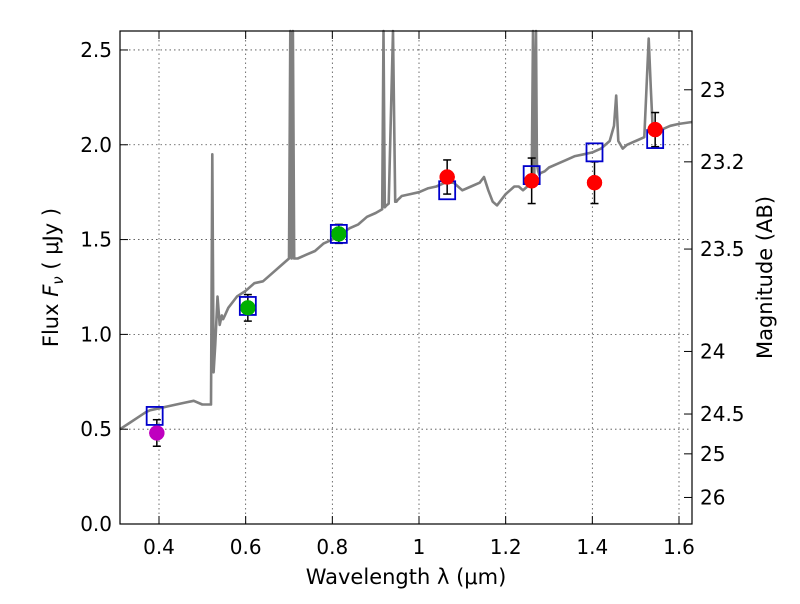 Image resolution: width=800 pixels, height=604 pixels. Describe the element at coordinates (96, 429) in the screenshot. I see `y-tick-label: 0.5` at that location.